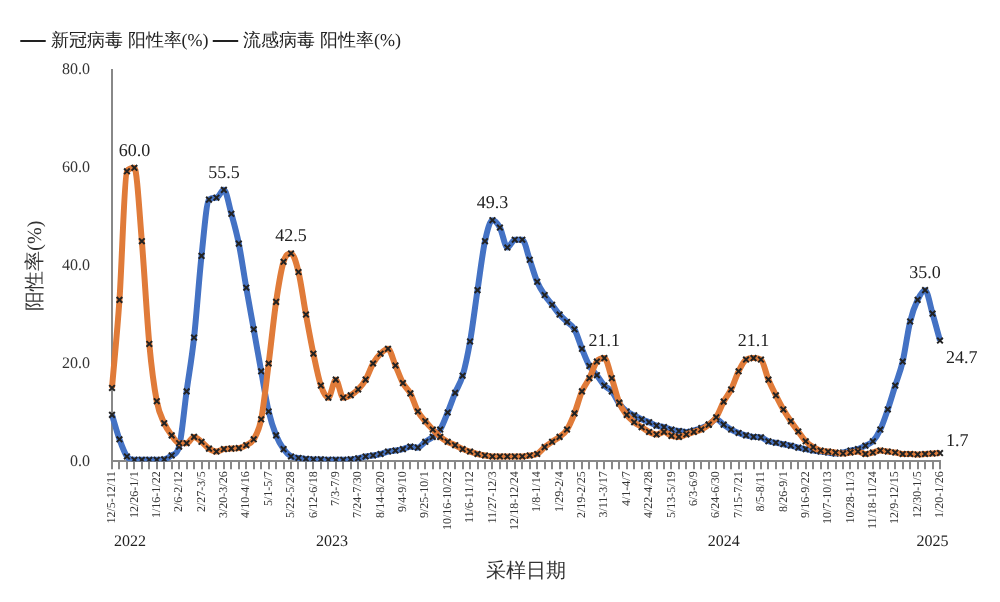  I want to click on data-label: 49.3, so click(493, 201).